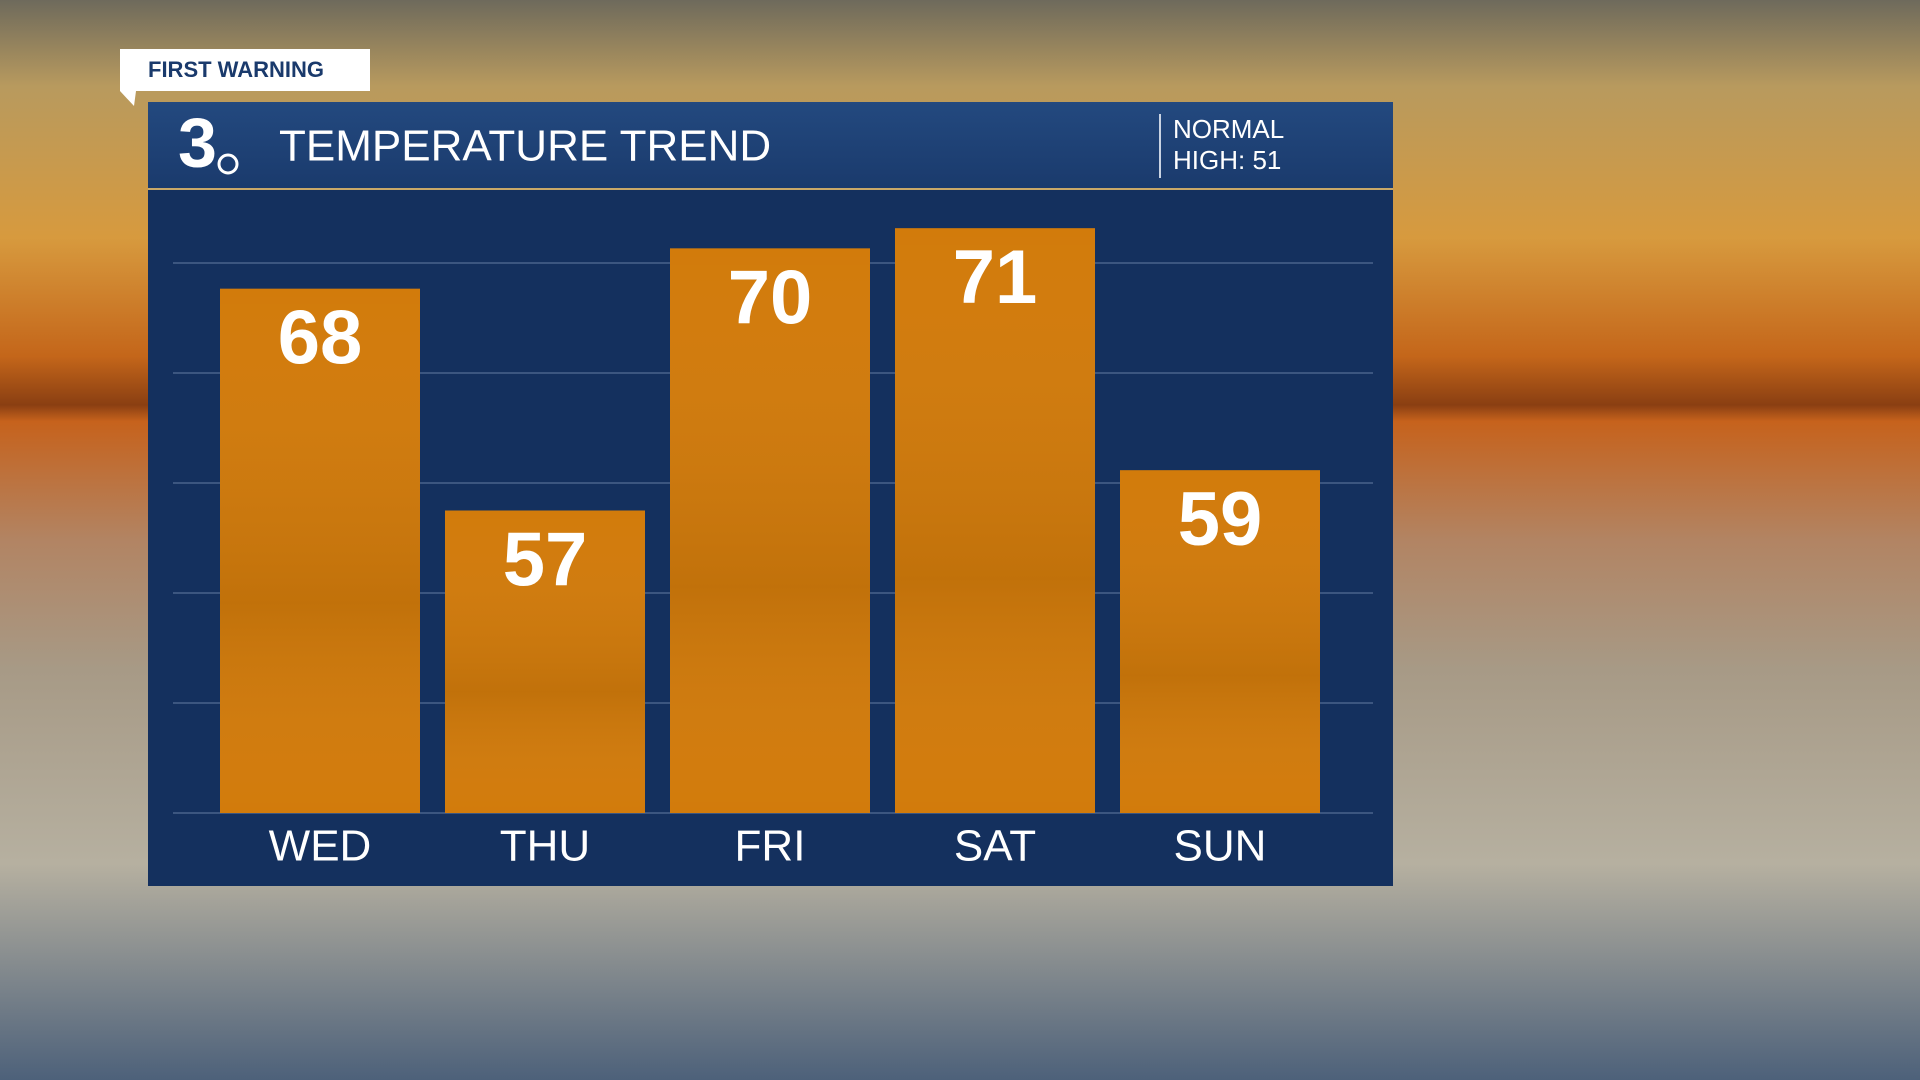 Image resolution: width=1920 pixels, height=1080 pixels. What do you see at coordinates (320, 846) in the screenshot?
I see `x-tick-label: WED` at bounding box center [320, 846].